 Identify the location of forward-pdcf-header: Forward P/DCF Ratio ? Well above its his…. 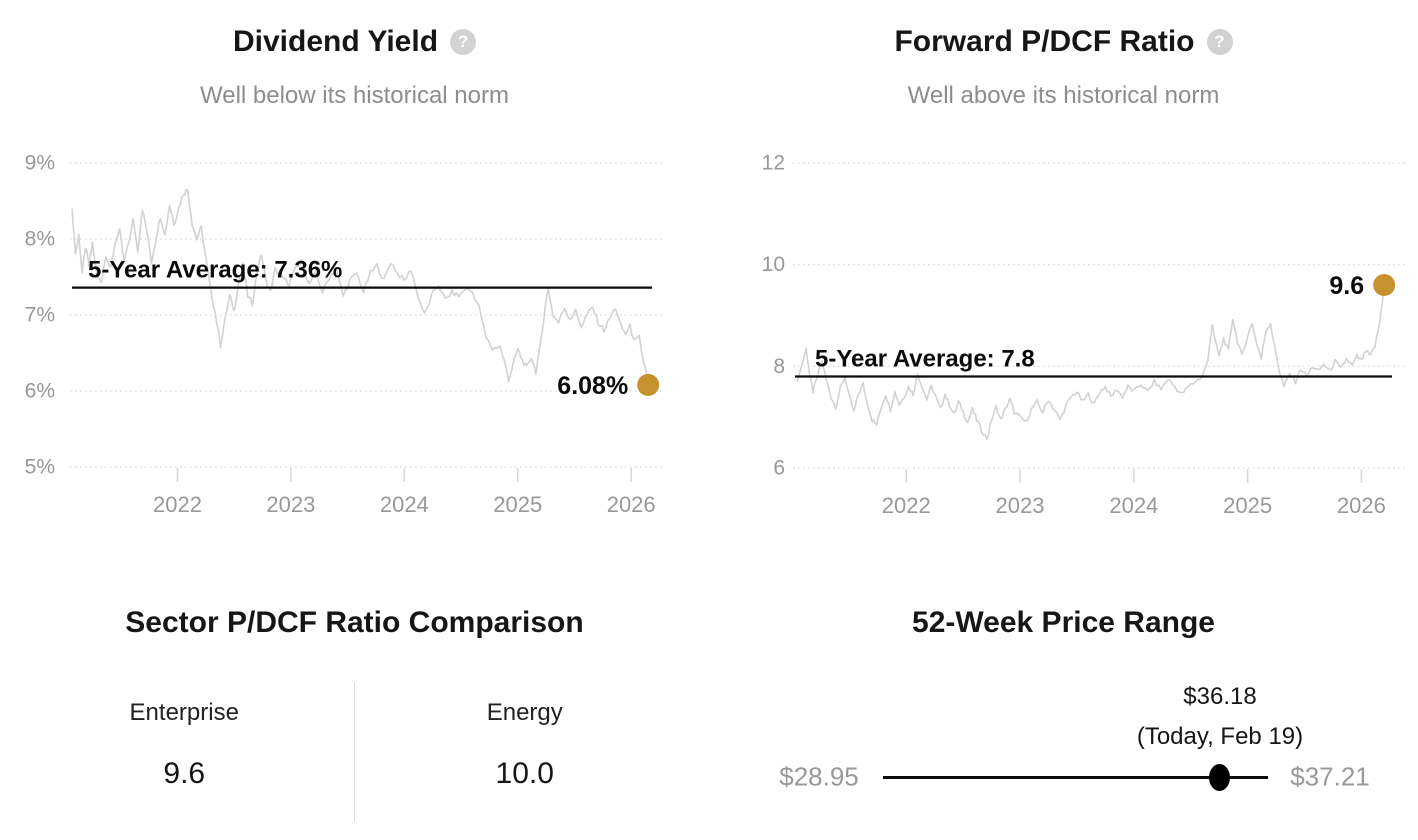
(1063, 55).